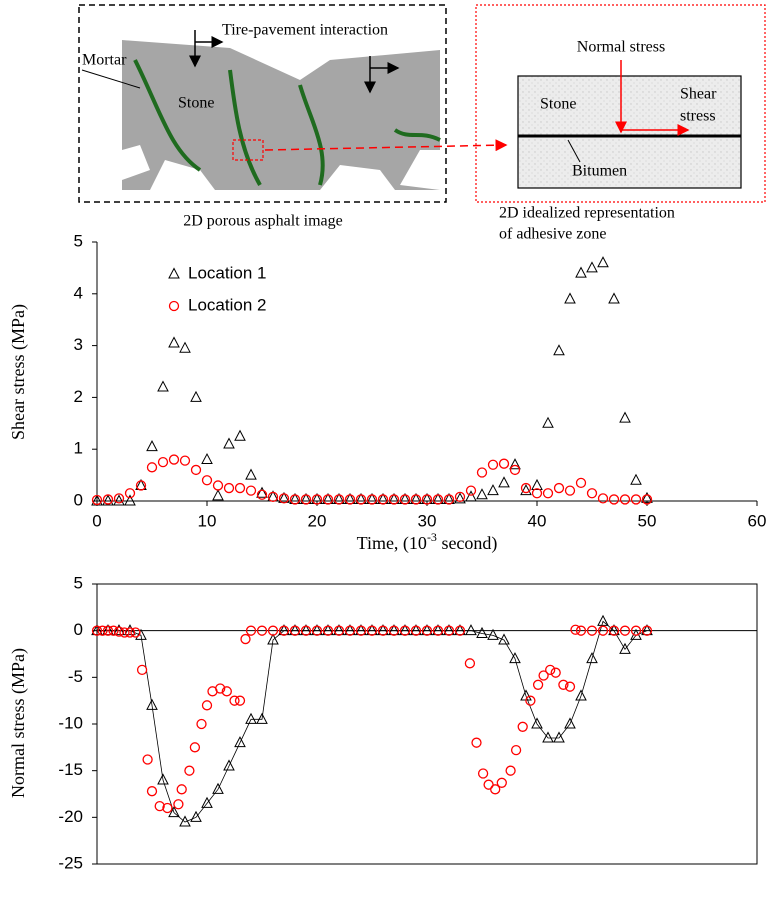 This screenshot has height=904, width=770. Describe the element at coordinates (432, 537) in the screenshot. I see `x-label-sup: -3` at that location.